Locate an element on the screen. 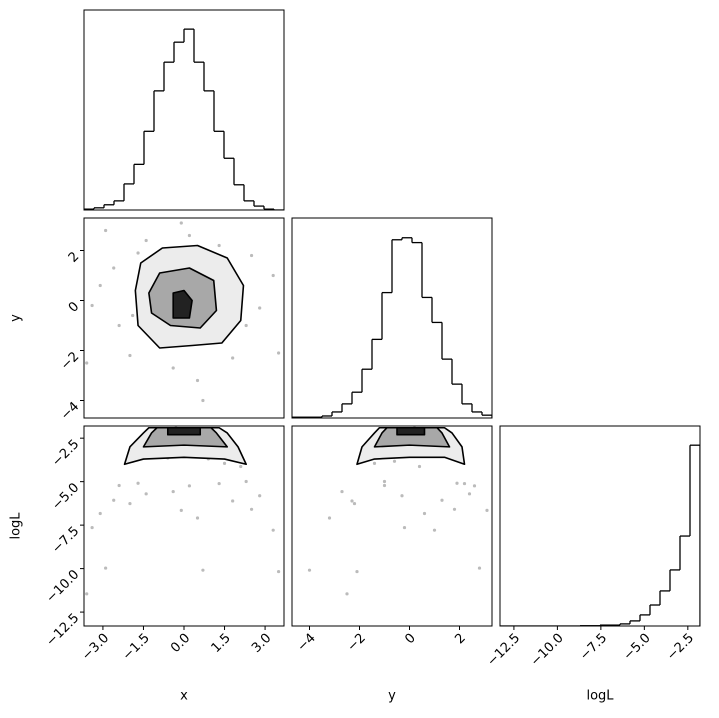 The height and width of the screenshot is (718, 719). x-tick-label: −2 is located at coordinates (357, 643).